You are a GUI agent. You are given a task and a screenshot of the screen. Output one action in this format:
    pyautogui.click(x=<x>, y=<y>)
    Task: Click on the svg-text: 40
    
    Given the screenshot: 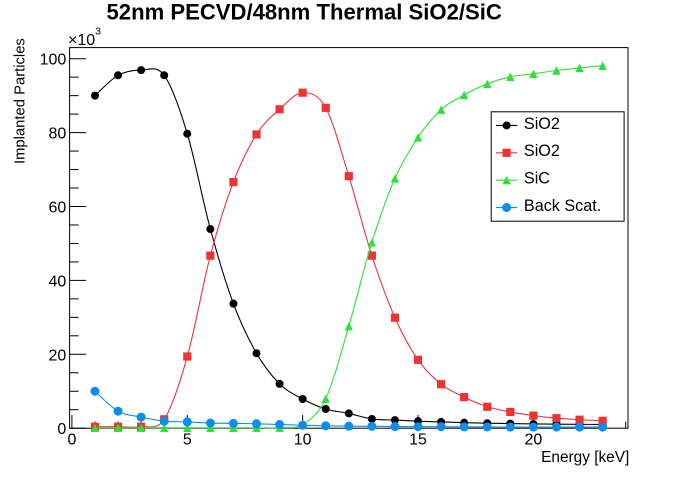 What is the action you would take?
    pyautogui.click(x=58, y=281)
    